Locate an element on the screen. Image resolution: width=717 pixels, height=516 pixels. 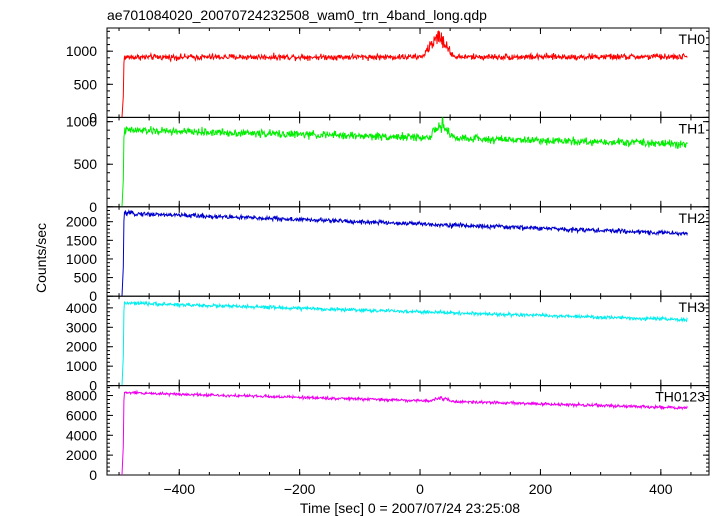
x-tick-label: 0 is located at coordinates (420, 489).